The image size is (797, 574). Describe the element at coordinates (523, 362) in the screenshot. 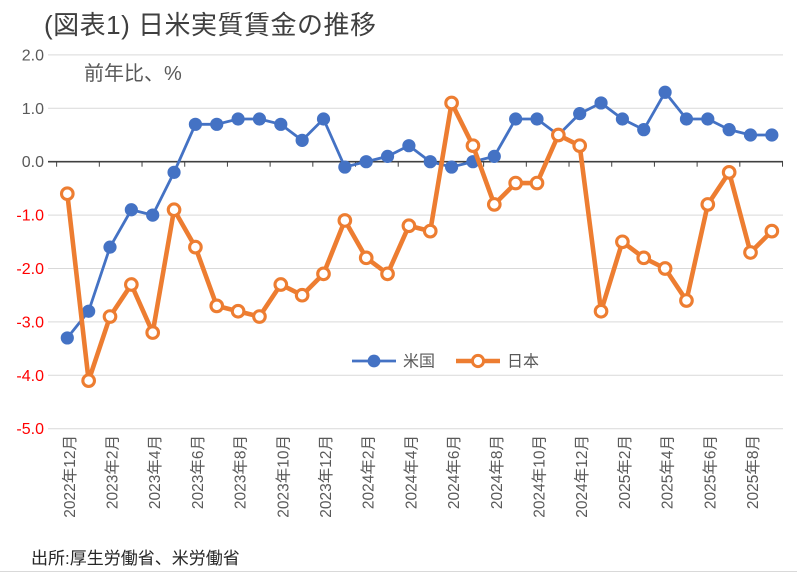

I see `legend-label-japan: 日本` at that location.